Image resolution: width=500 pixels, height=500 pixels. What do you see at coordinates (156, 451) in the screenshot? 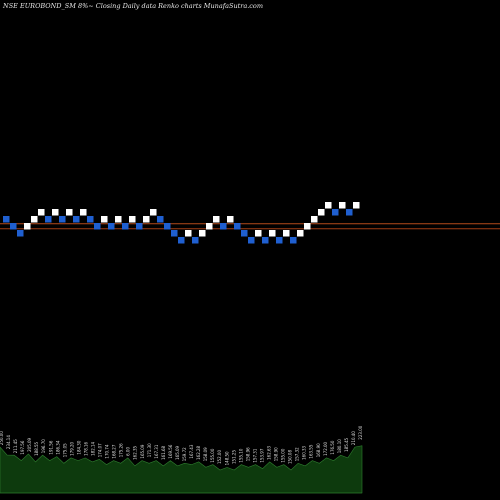
I see `volume-label: 167.31` at bounding box center [156, 451].